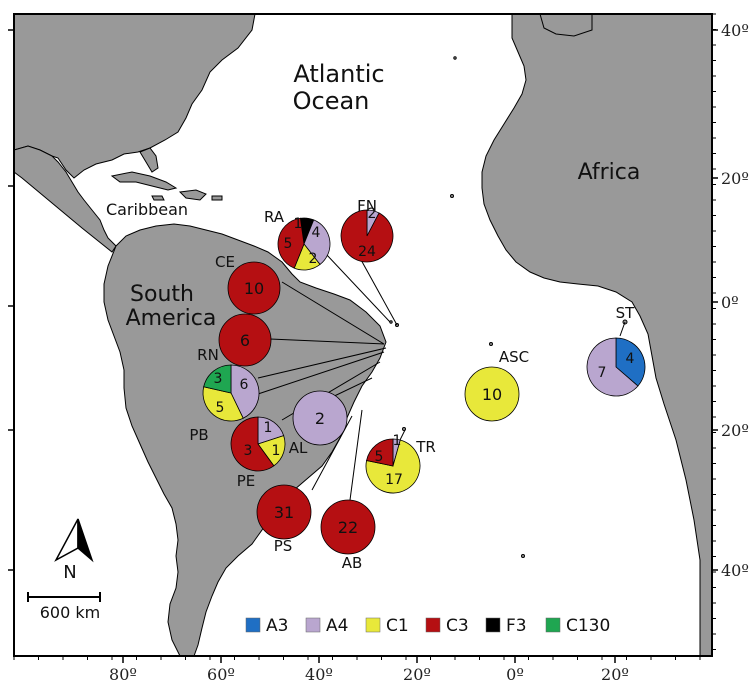 The height and width of the screenshot is (691, 750). I want to click on site-label-ab: AB, so click(352, 563).